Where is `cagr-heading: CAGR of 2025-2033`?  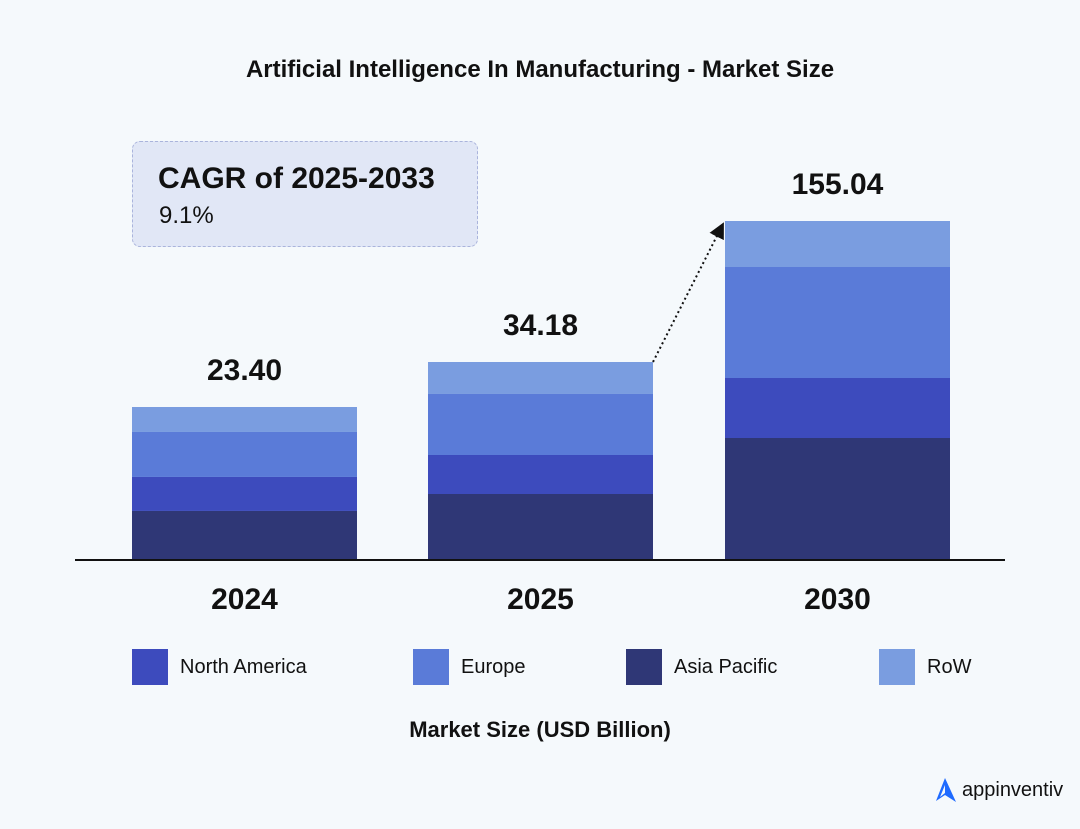 cagr-heading: CAGR of 2025-2033 is located at coordinates (296, 178).